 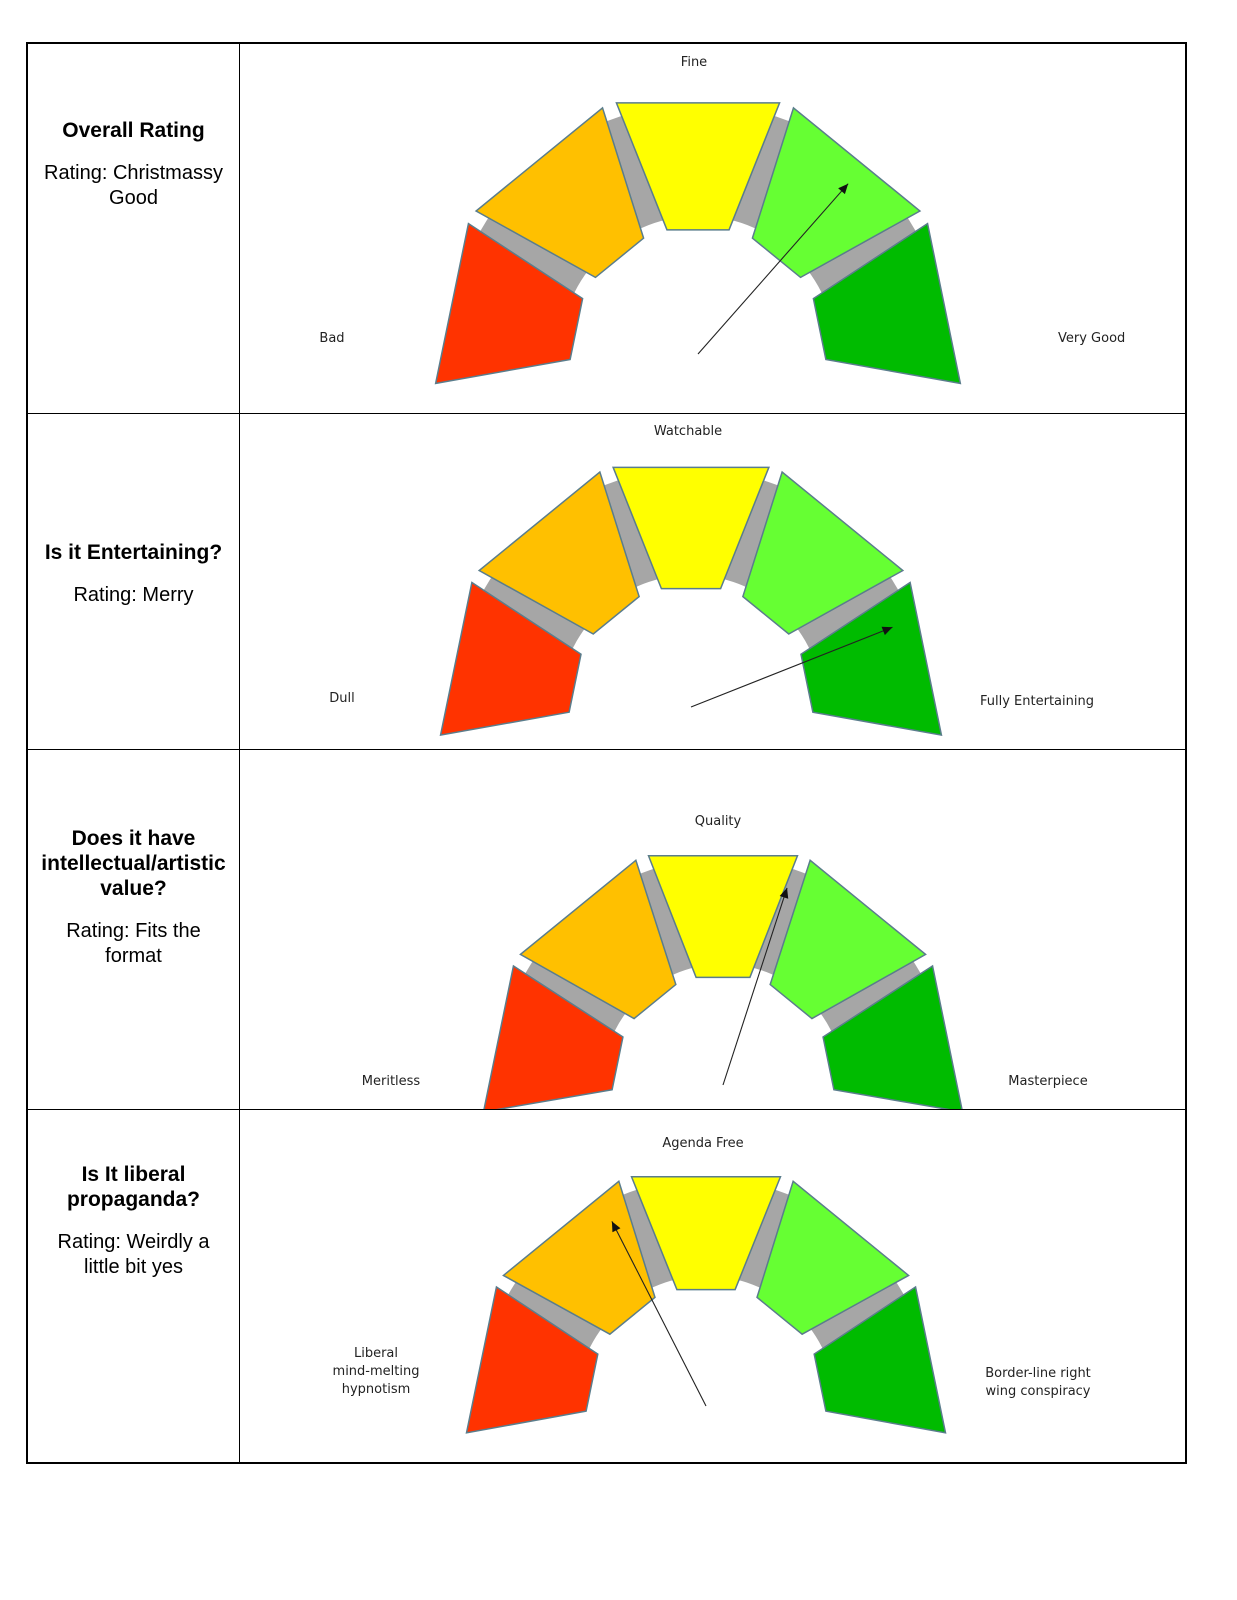 What do you see at coordinates (133, 595) in the screenshot?
I see `answer-text: Rating: Merry` at bounding box center [133, 595].